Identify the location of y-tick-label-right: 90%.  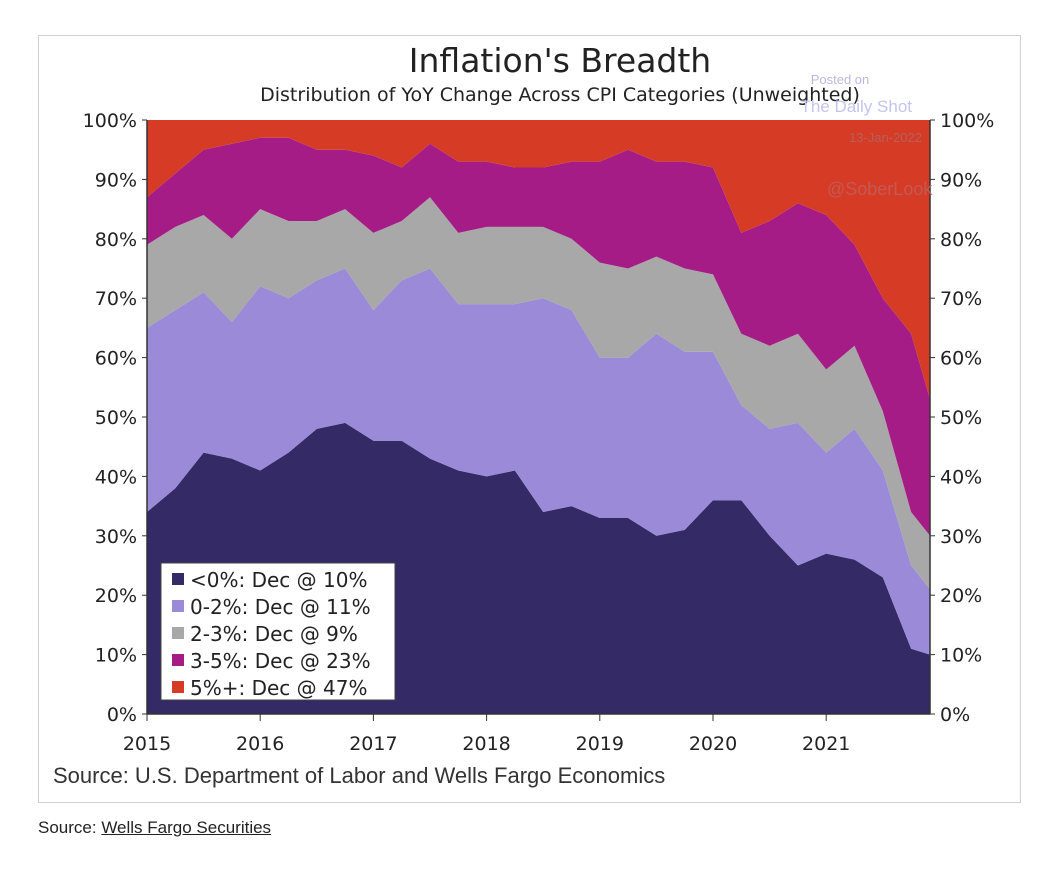
(961, 180).